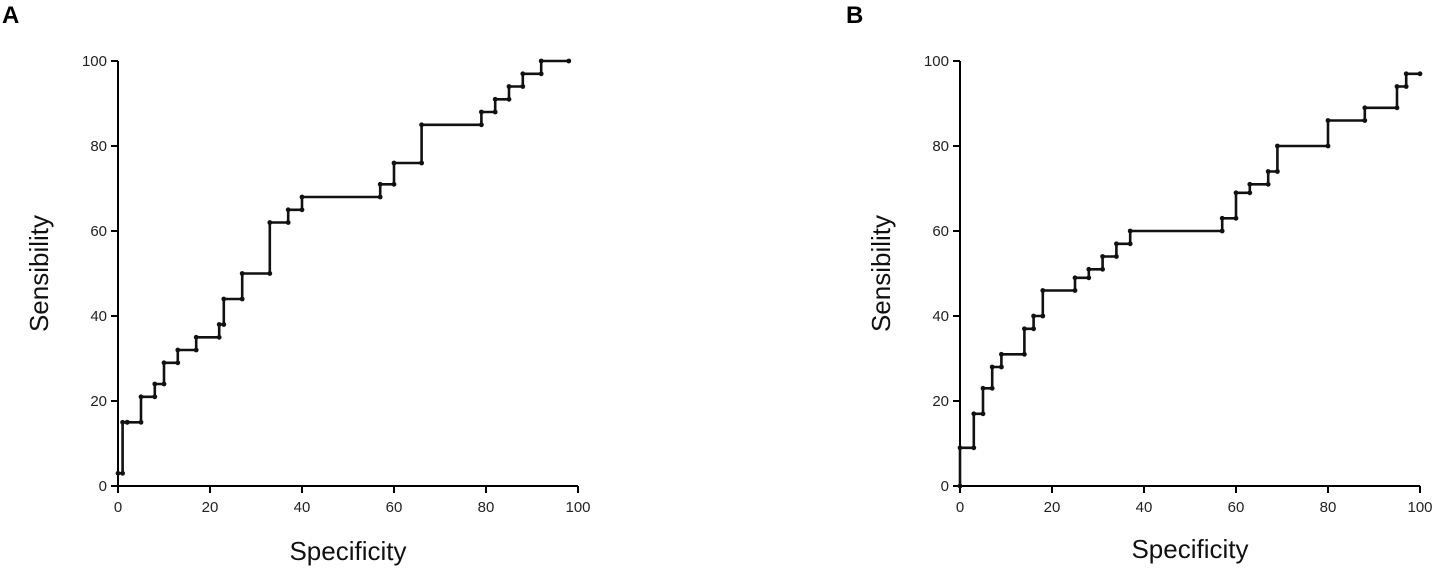 The width and height of the screenshot is (1440, 585). What do you see at coordinates (855, 15) in the screenshot?
I see `panel-label: B` at bounding box center [855, 15].